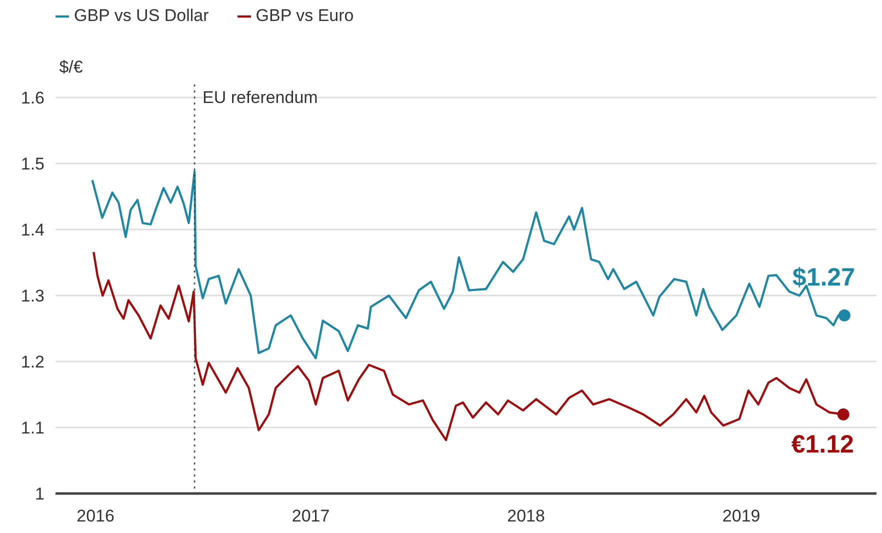  Describe the element at coordinates (526, 516) in the screenshot. I see `x-tick-label: 2018` at that location.